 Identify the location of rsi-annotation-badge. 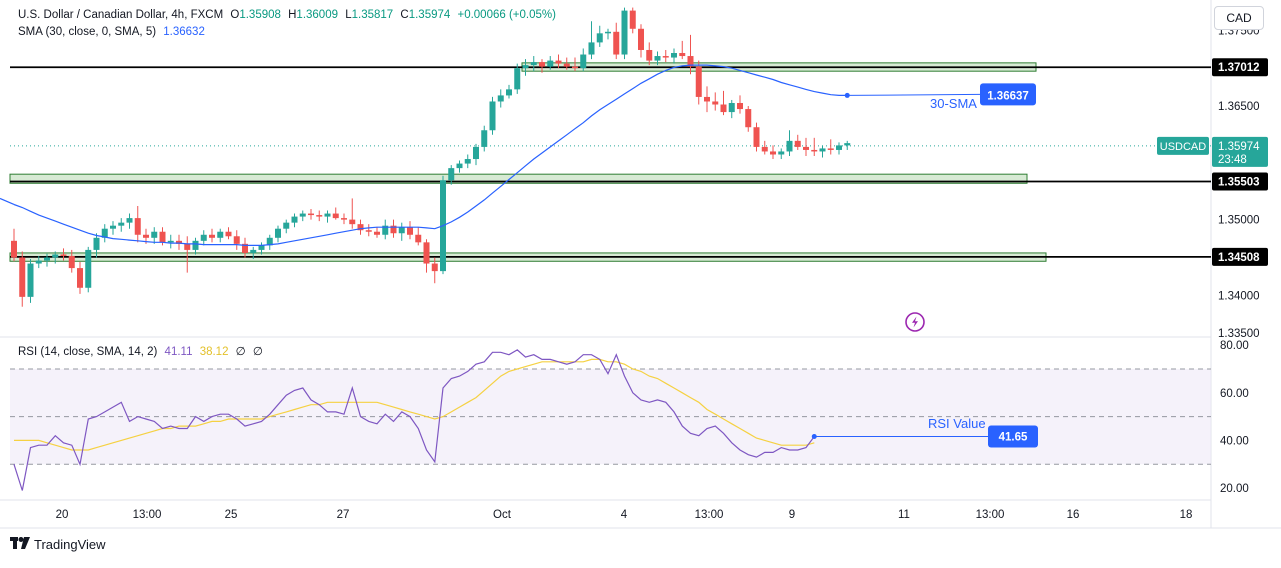
(1013, 436).